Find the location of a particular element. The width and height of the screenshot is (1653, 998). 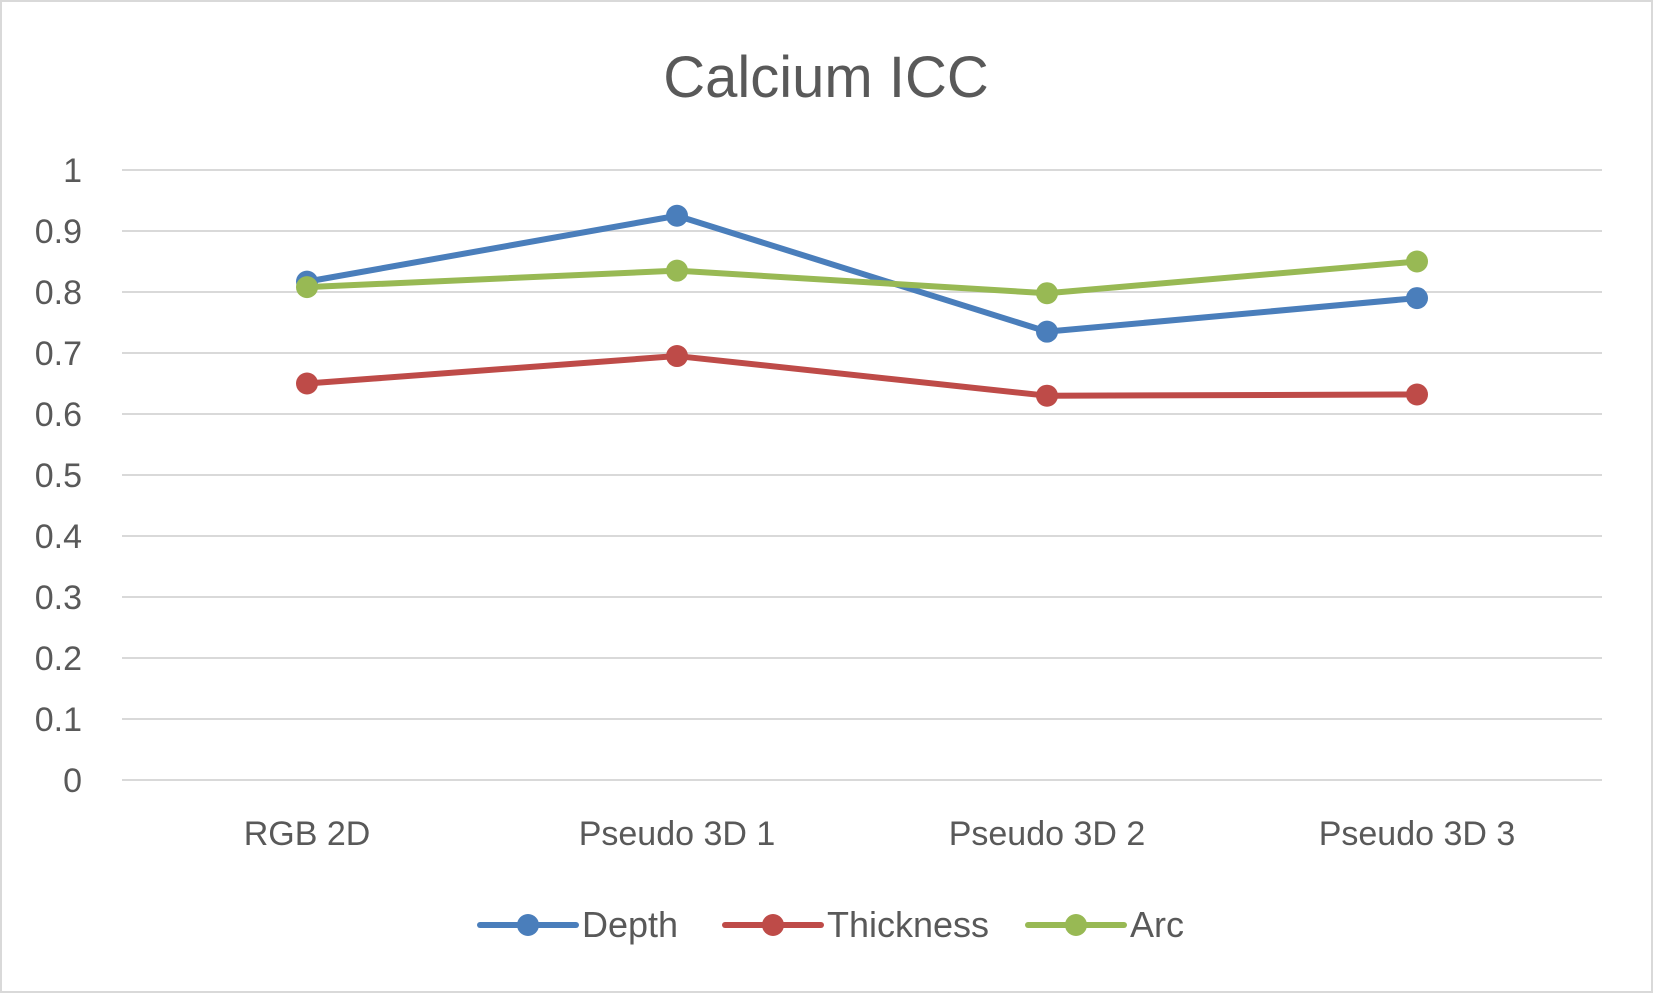

x-tick-label: Pseudo 3D 1 is located at coordinates (677, 834).